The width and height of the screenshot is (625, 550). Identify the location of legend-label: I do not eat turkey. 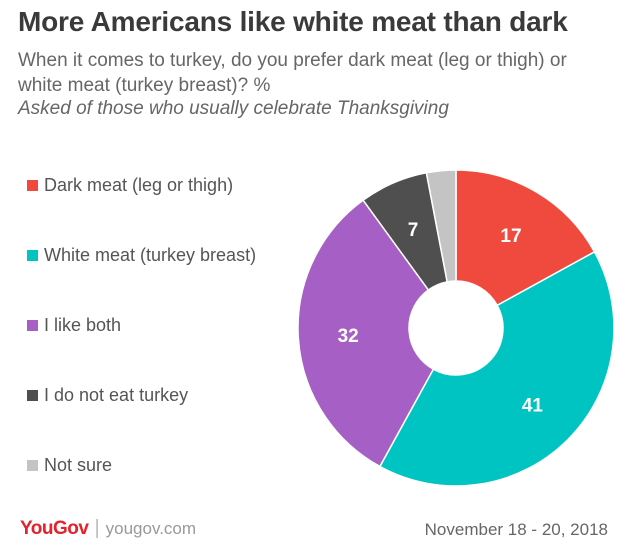
(116, 394).